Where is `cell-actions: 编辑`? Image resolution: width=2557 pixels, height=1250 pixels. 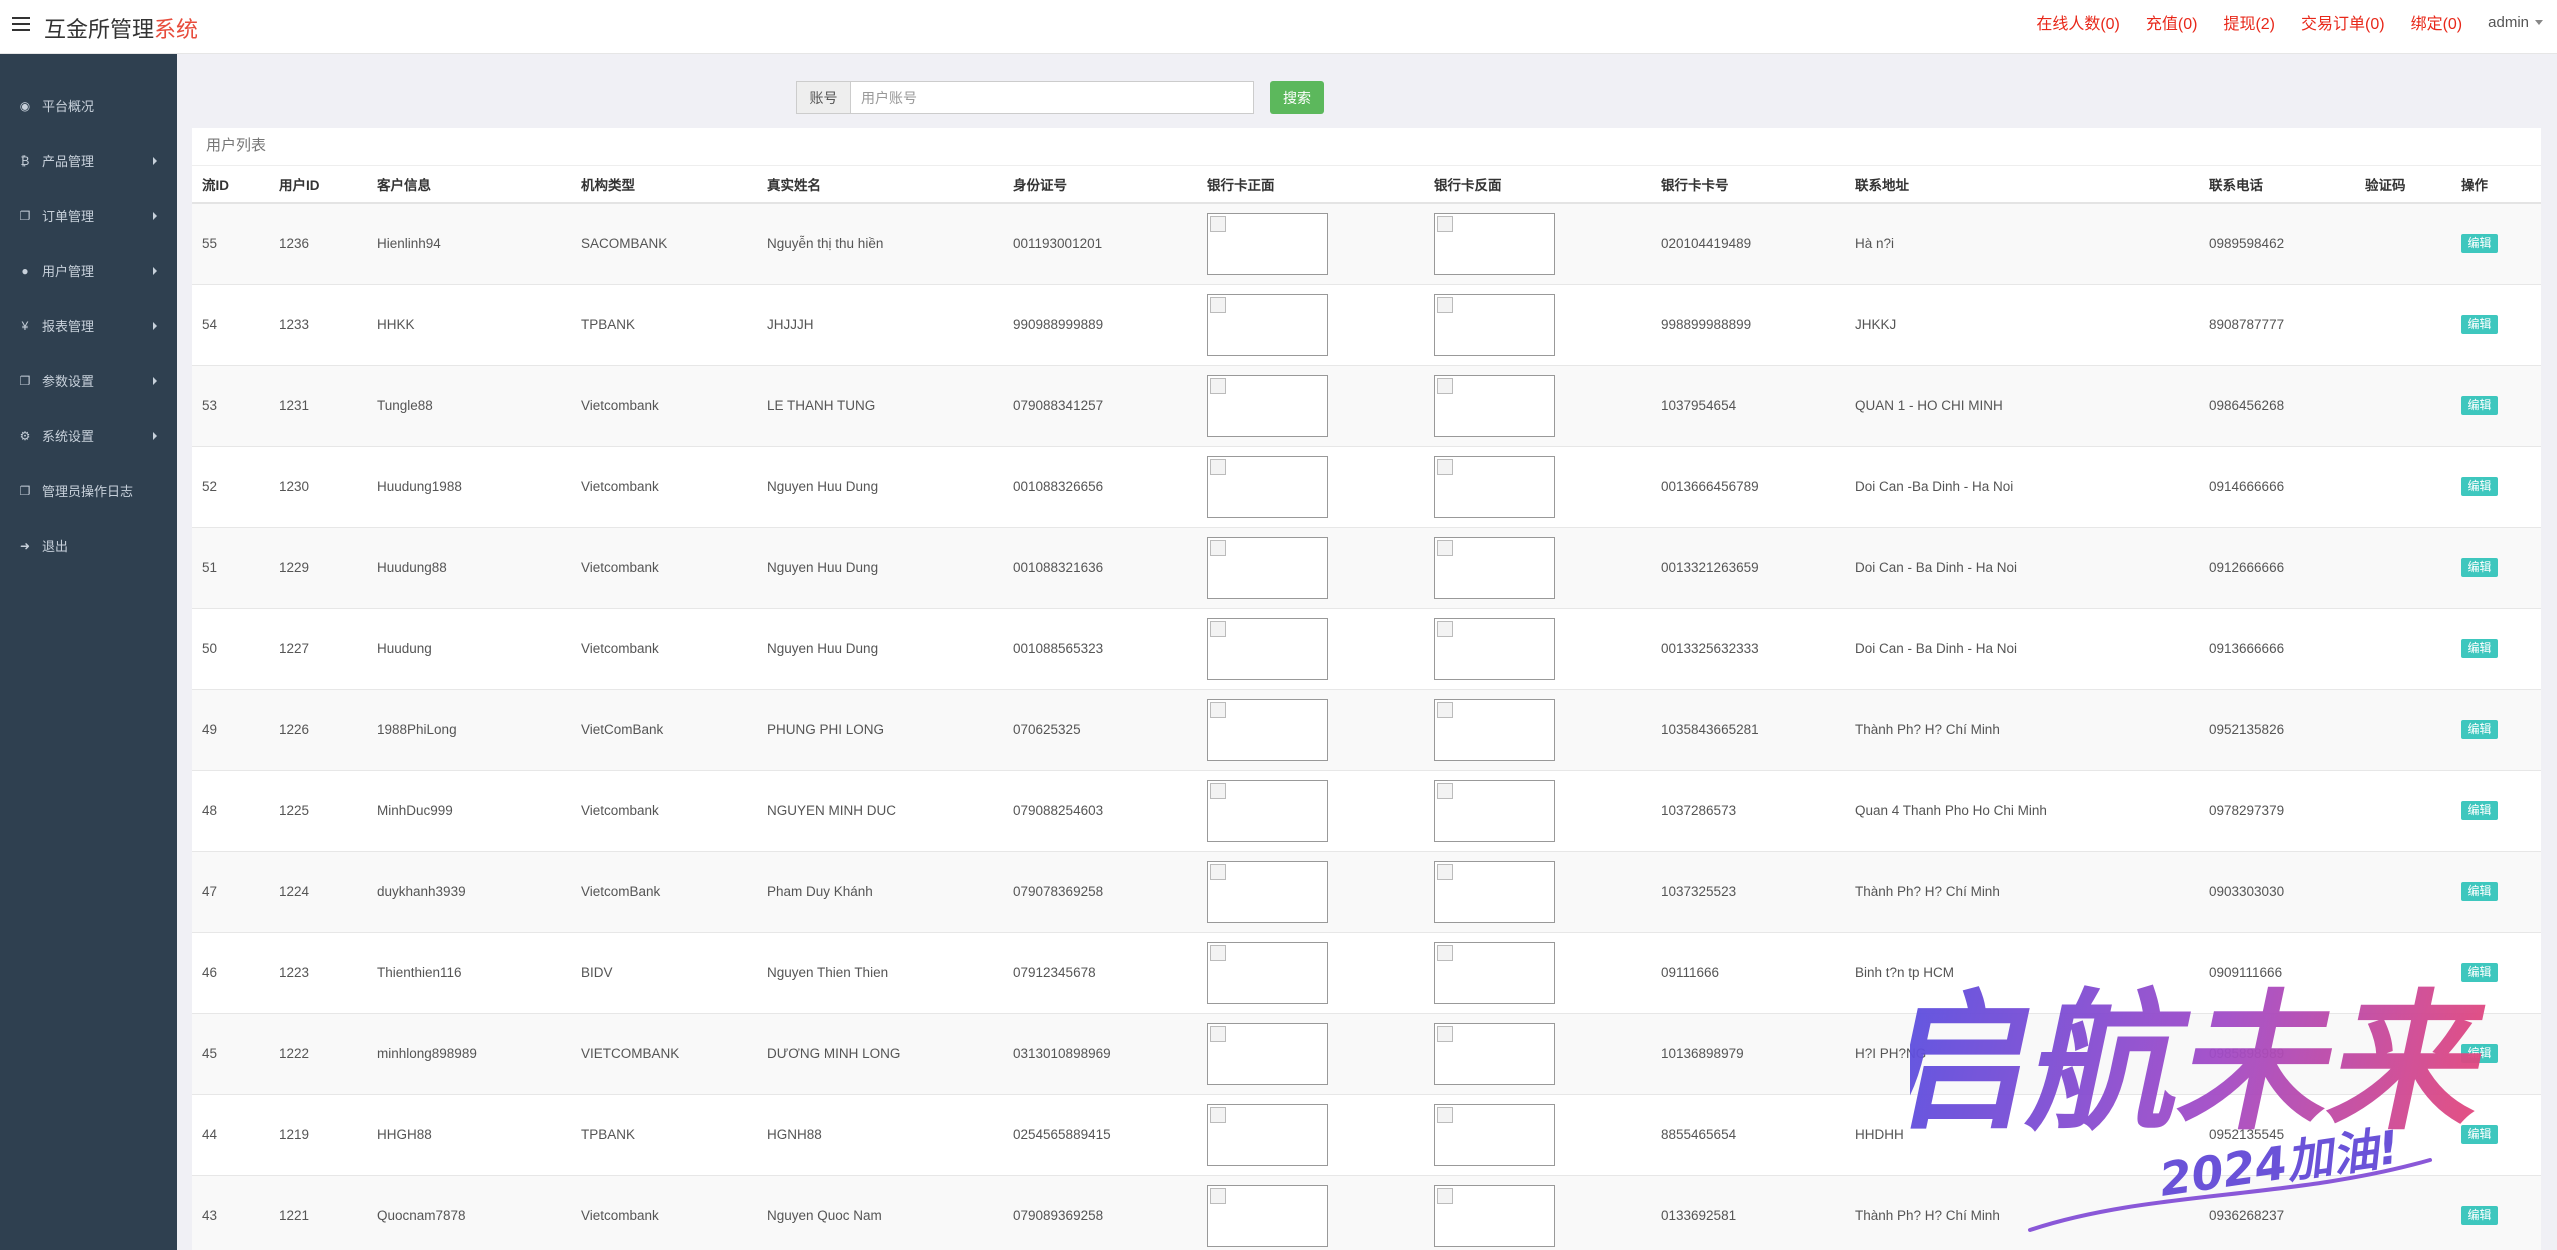
cell-actions: 编辑 is located at coordinates (2496, 1054).